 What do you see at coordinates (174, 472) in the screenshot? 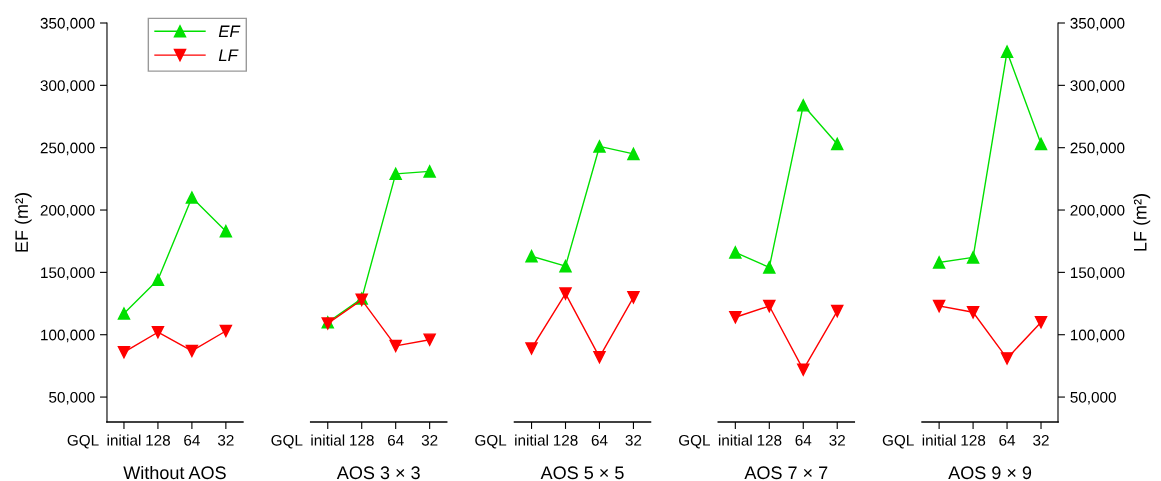
I see `text: Without AOS` at bounding box center [174, 472].